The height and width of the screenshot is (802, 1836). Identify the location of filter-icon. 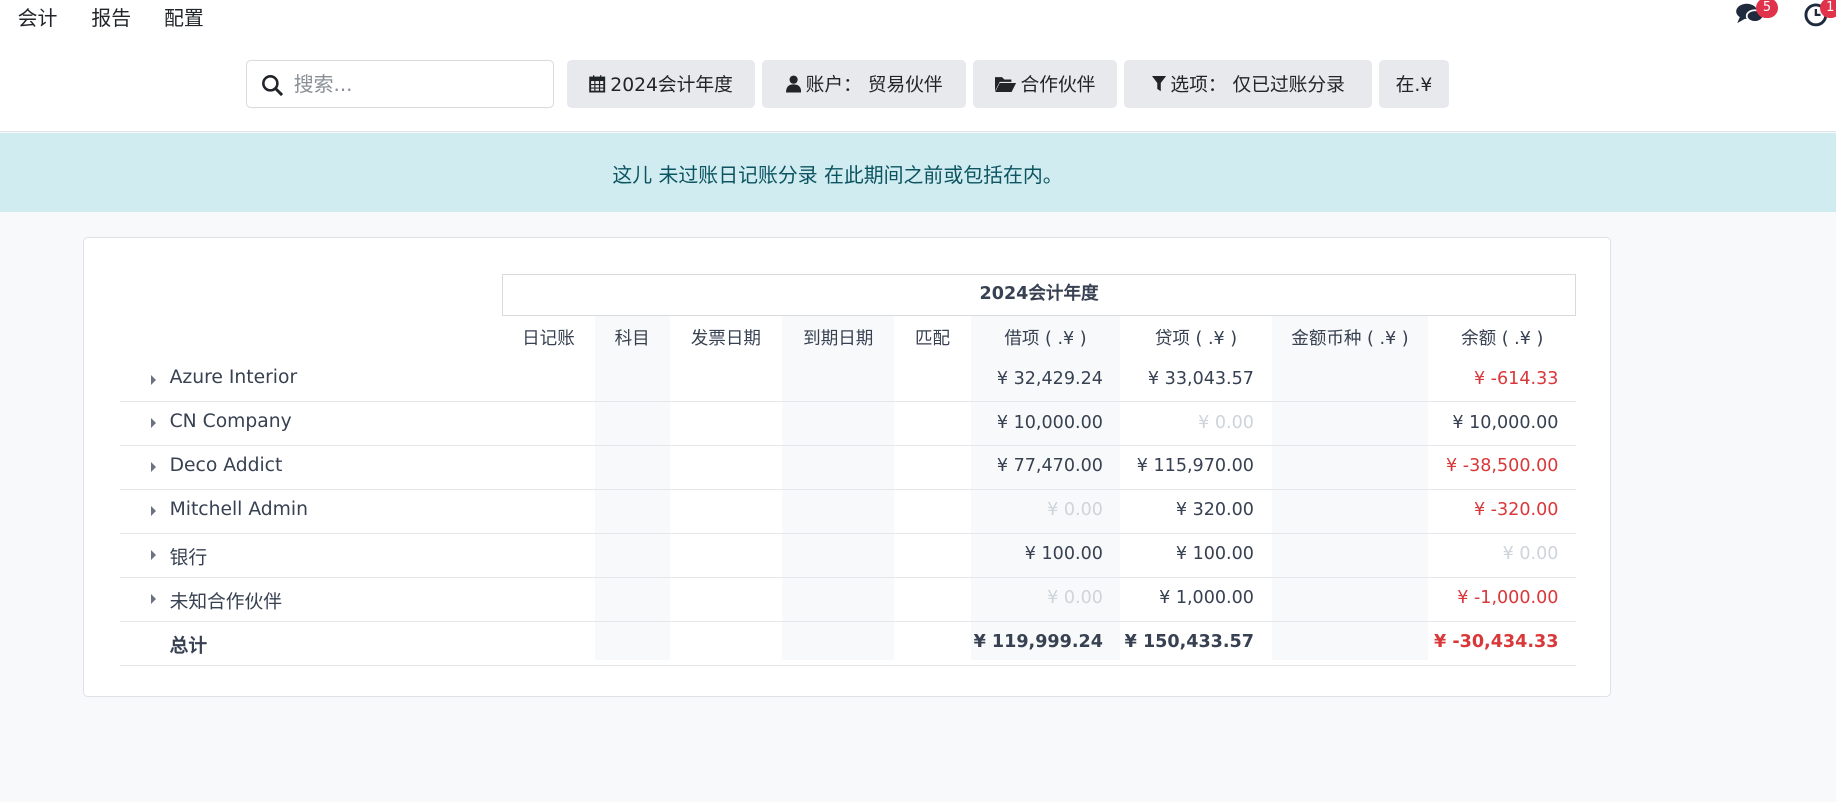
(1158, 83).